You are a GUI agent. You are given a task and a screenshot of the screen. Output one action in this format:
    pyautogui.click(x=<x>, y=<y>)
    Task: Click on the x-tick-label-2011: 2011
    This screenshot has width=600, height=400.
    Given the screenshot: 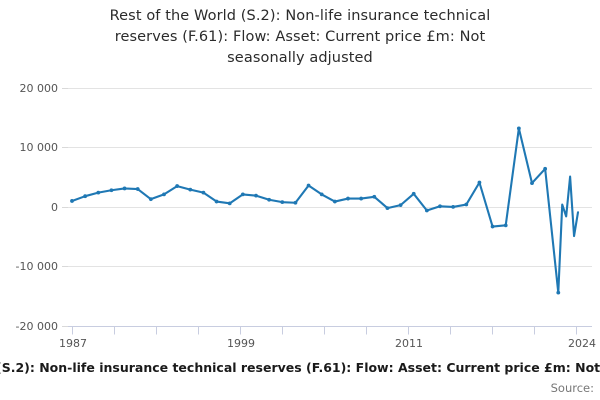 What is the action you would take?
    pyautogui.click(x=409, y=343)
    